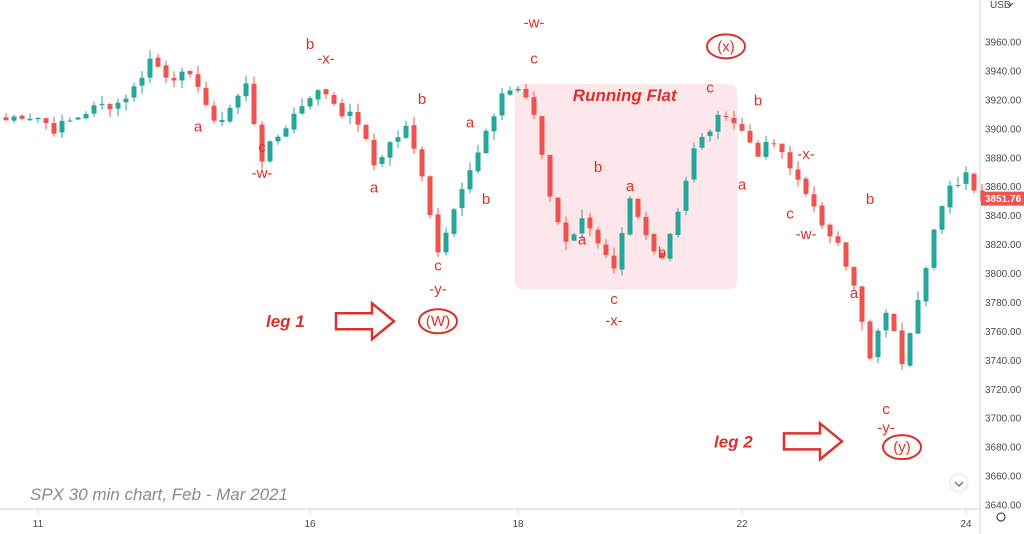 The image size is (1024, 534). Describe the element at coordinates (1003, 129) in the screenshot. I see `y-tick-label: 3900.00` at that location.